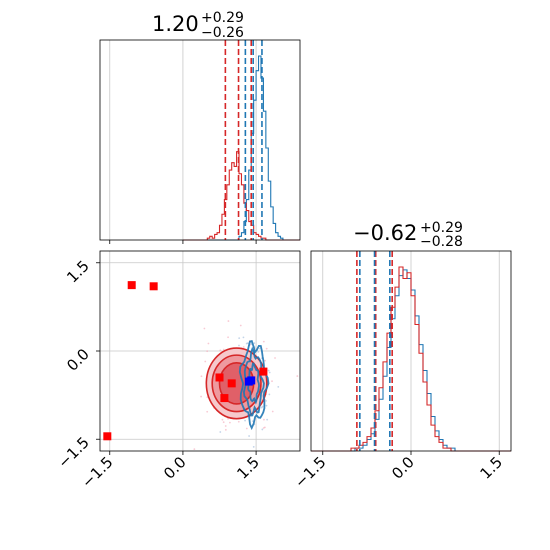 The height and width of the screenshot is (550, 550). I want to click on title-param-1: 1.20 +0.29 −0.26, so click(198, 25).